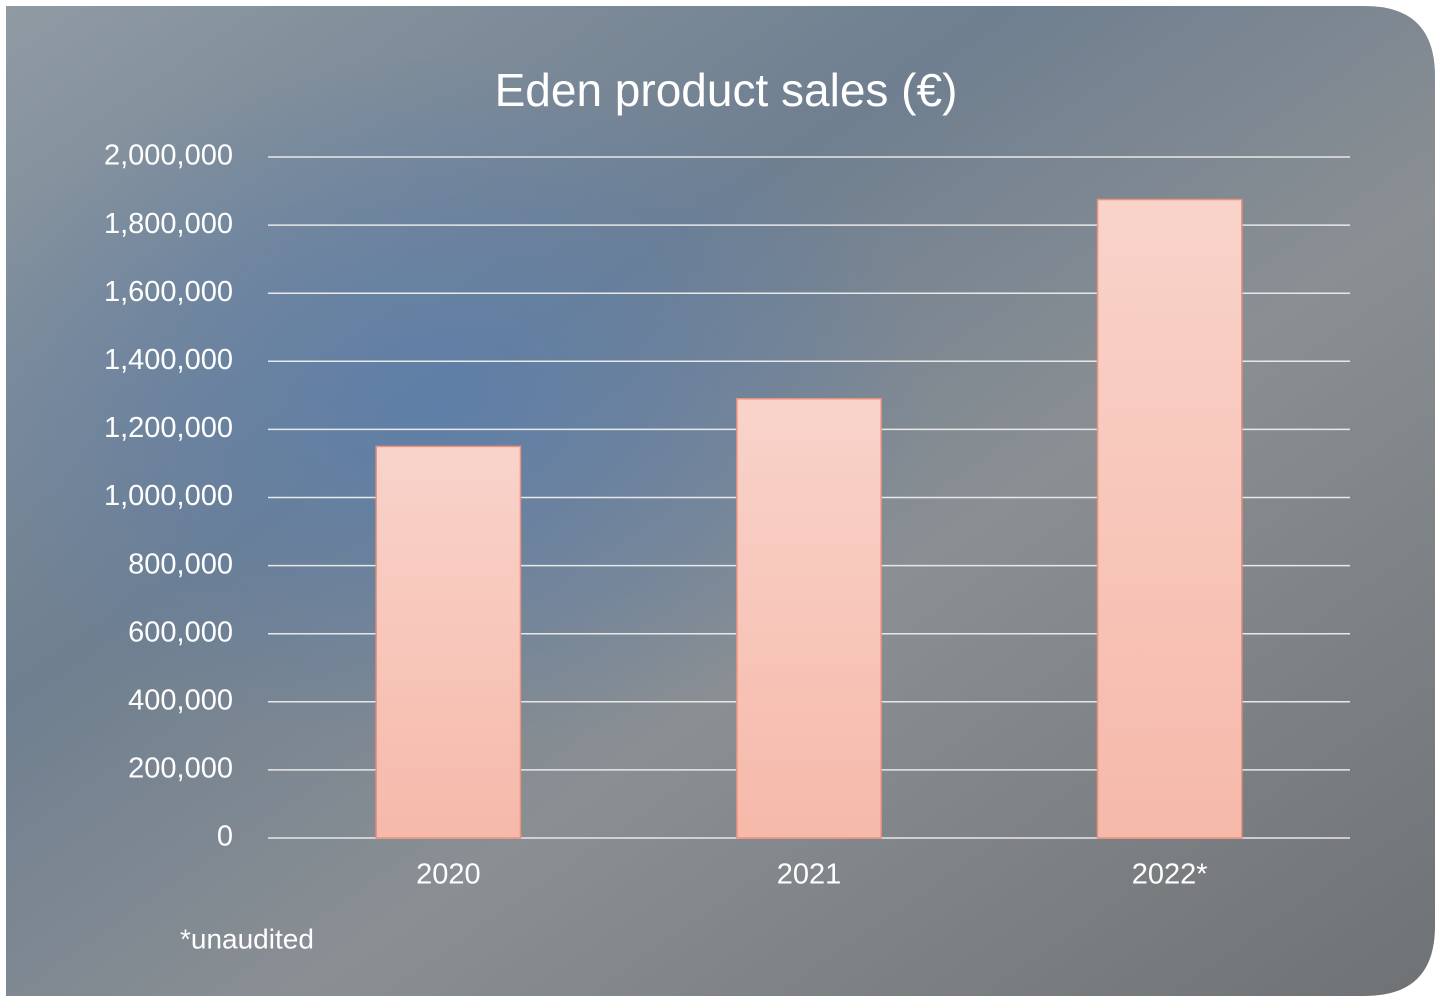 The width and height of the screenshot is (1435, 996). Describe the element at coordinates (168, 496) in the screenshot. I see `y-tick-label: 1,000,000` at that location.